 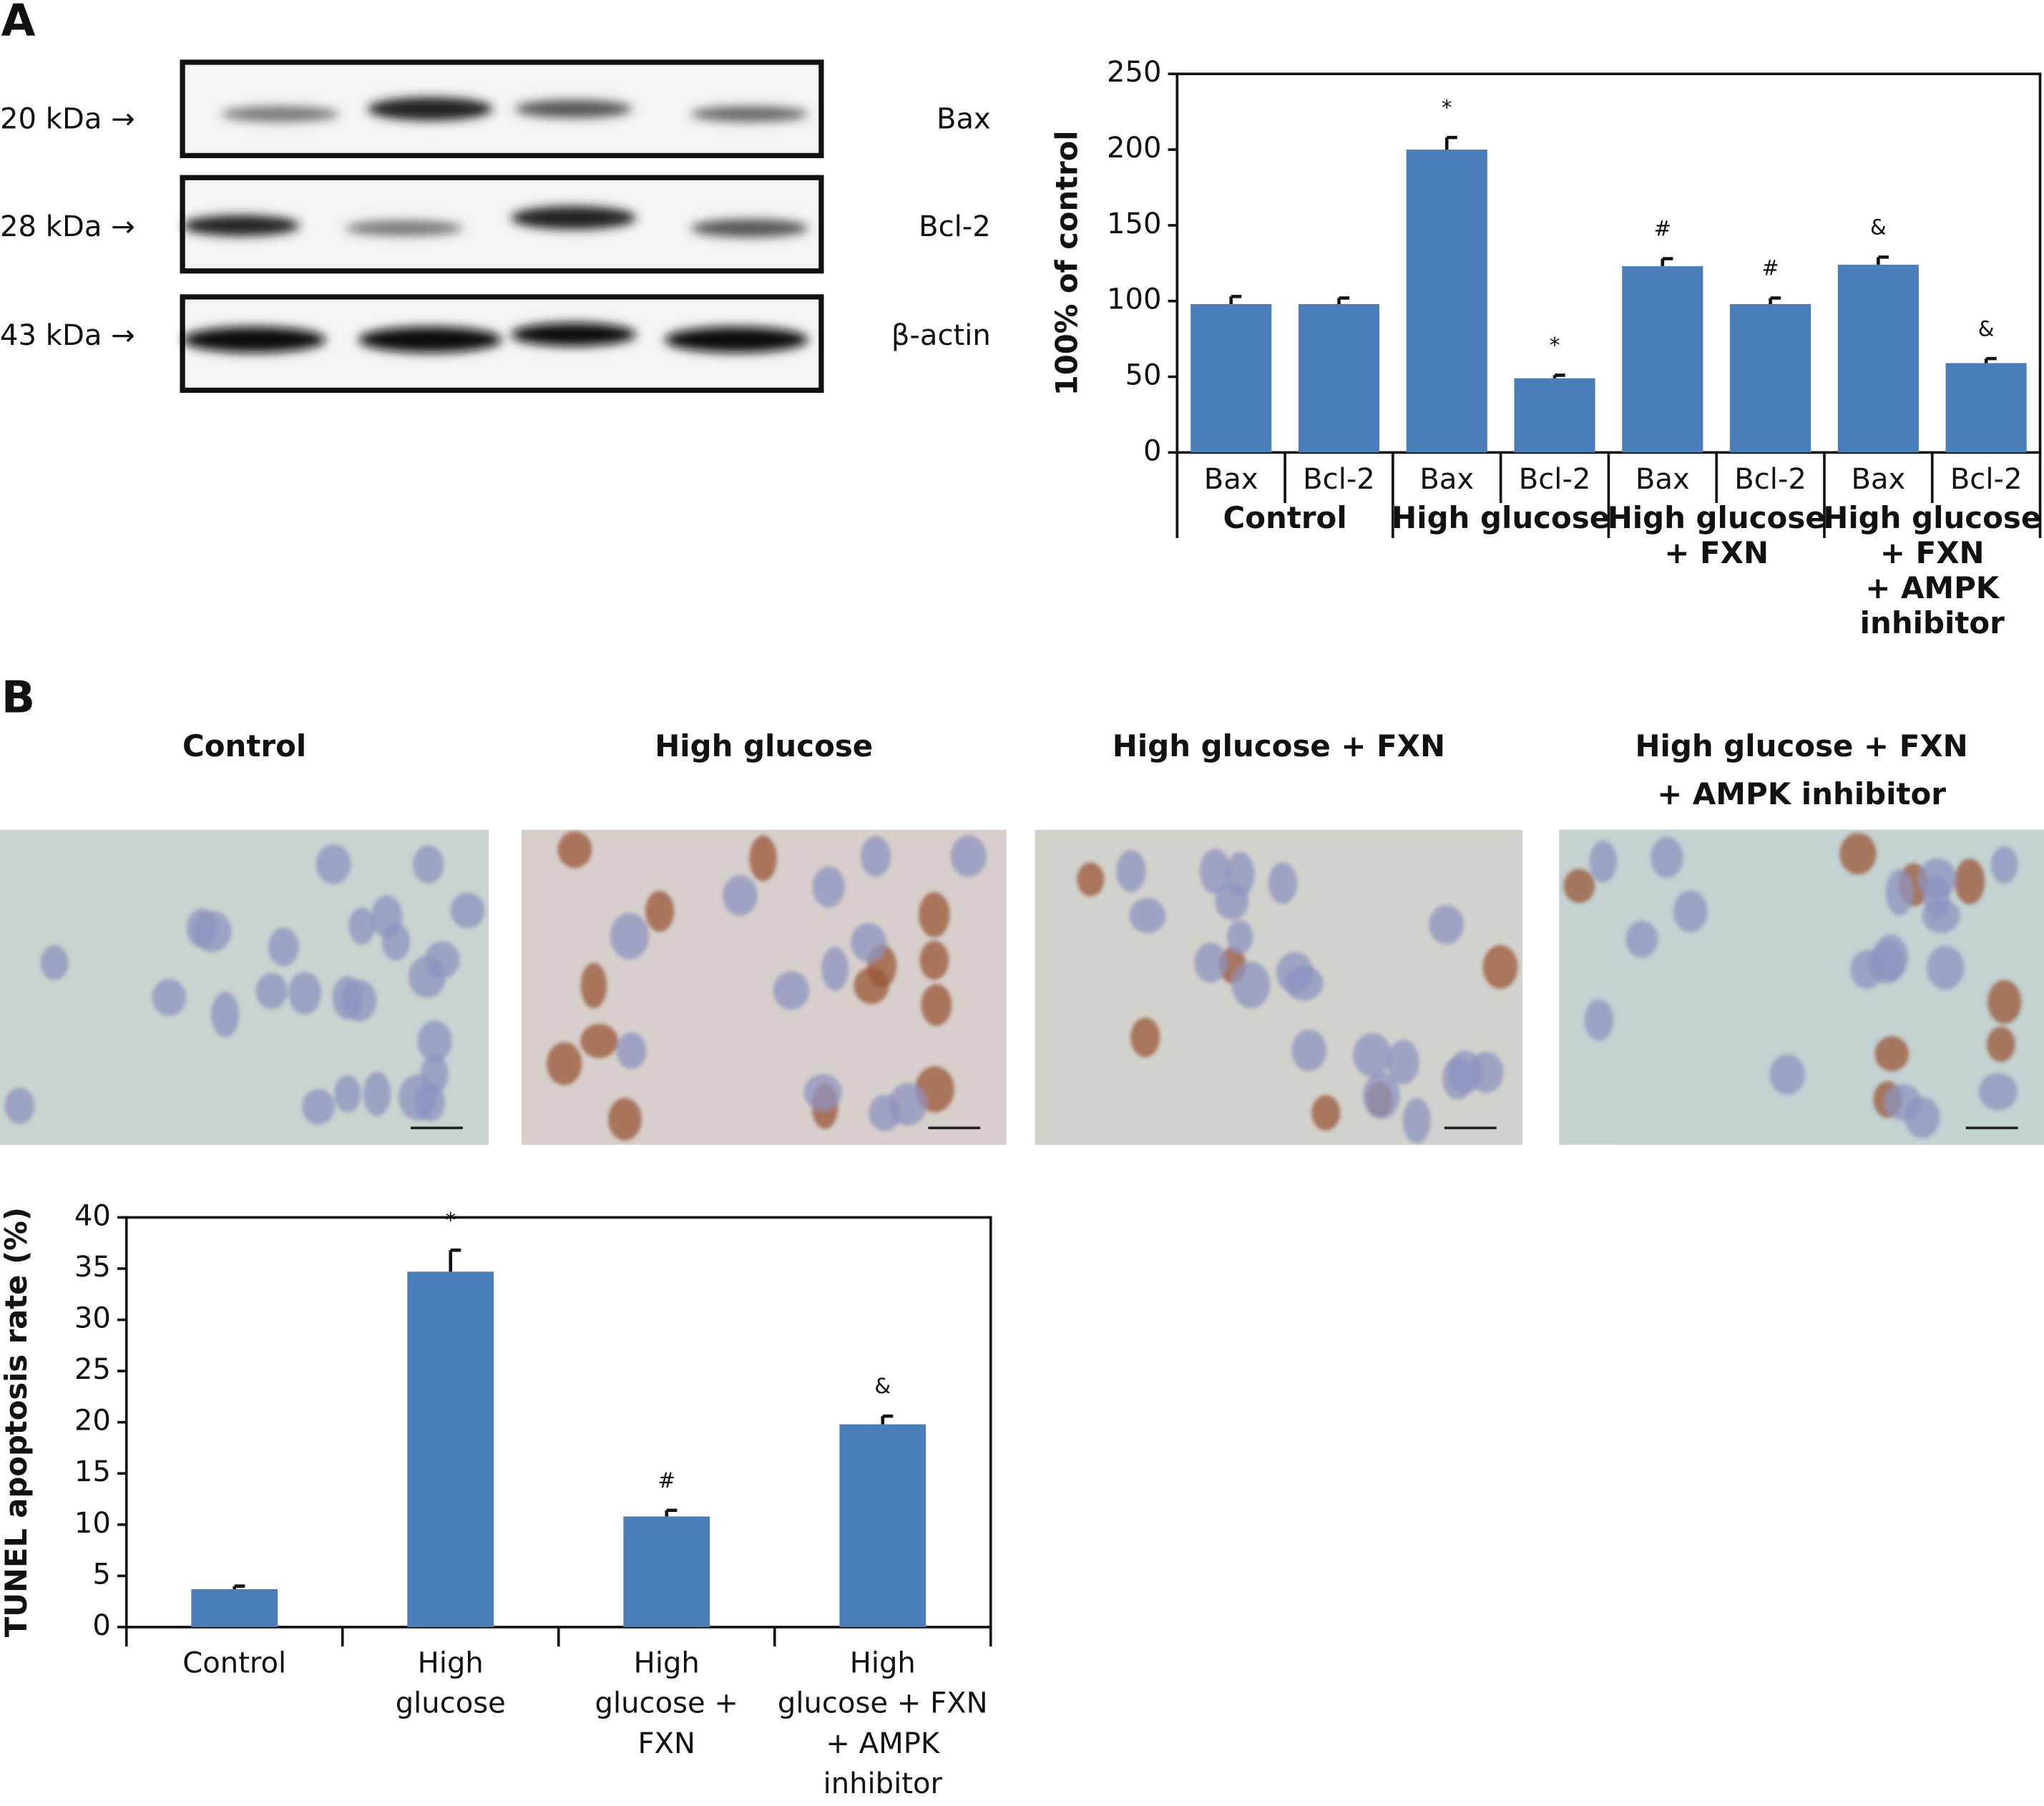 What do you see at coordinates (92, 1471) in the screenshot?
I see `y-tick-label: 15` at bounding box center [92, 1471].